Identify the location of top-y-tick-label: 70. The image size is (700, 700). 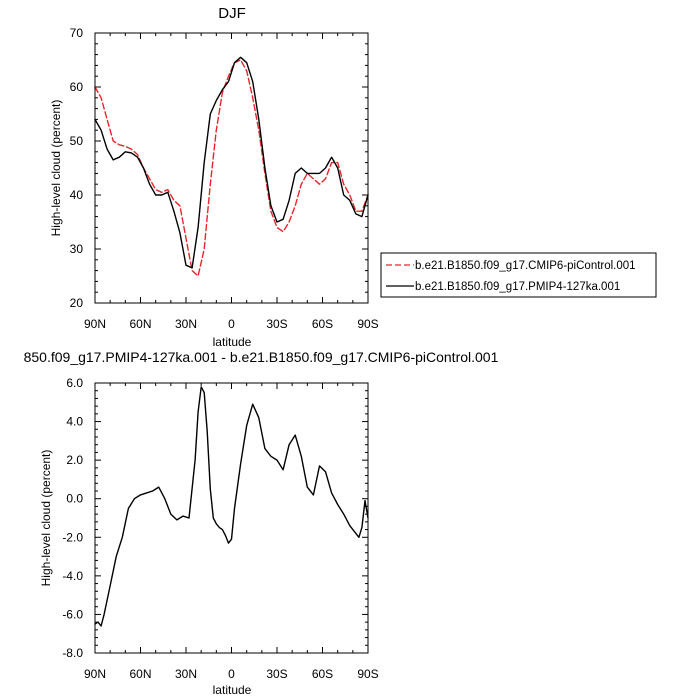
(77, 33).